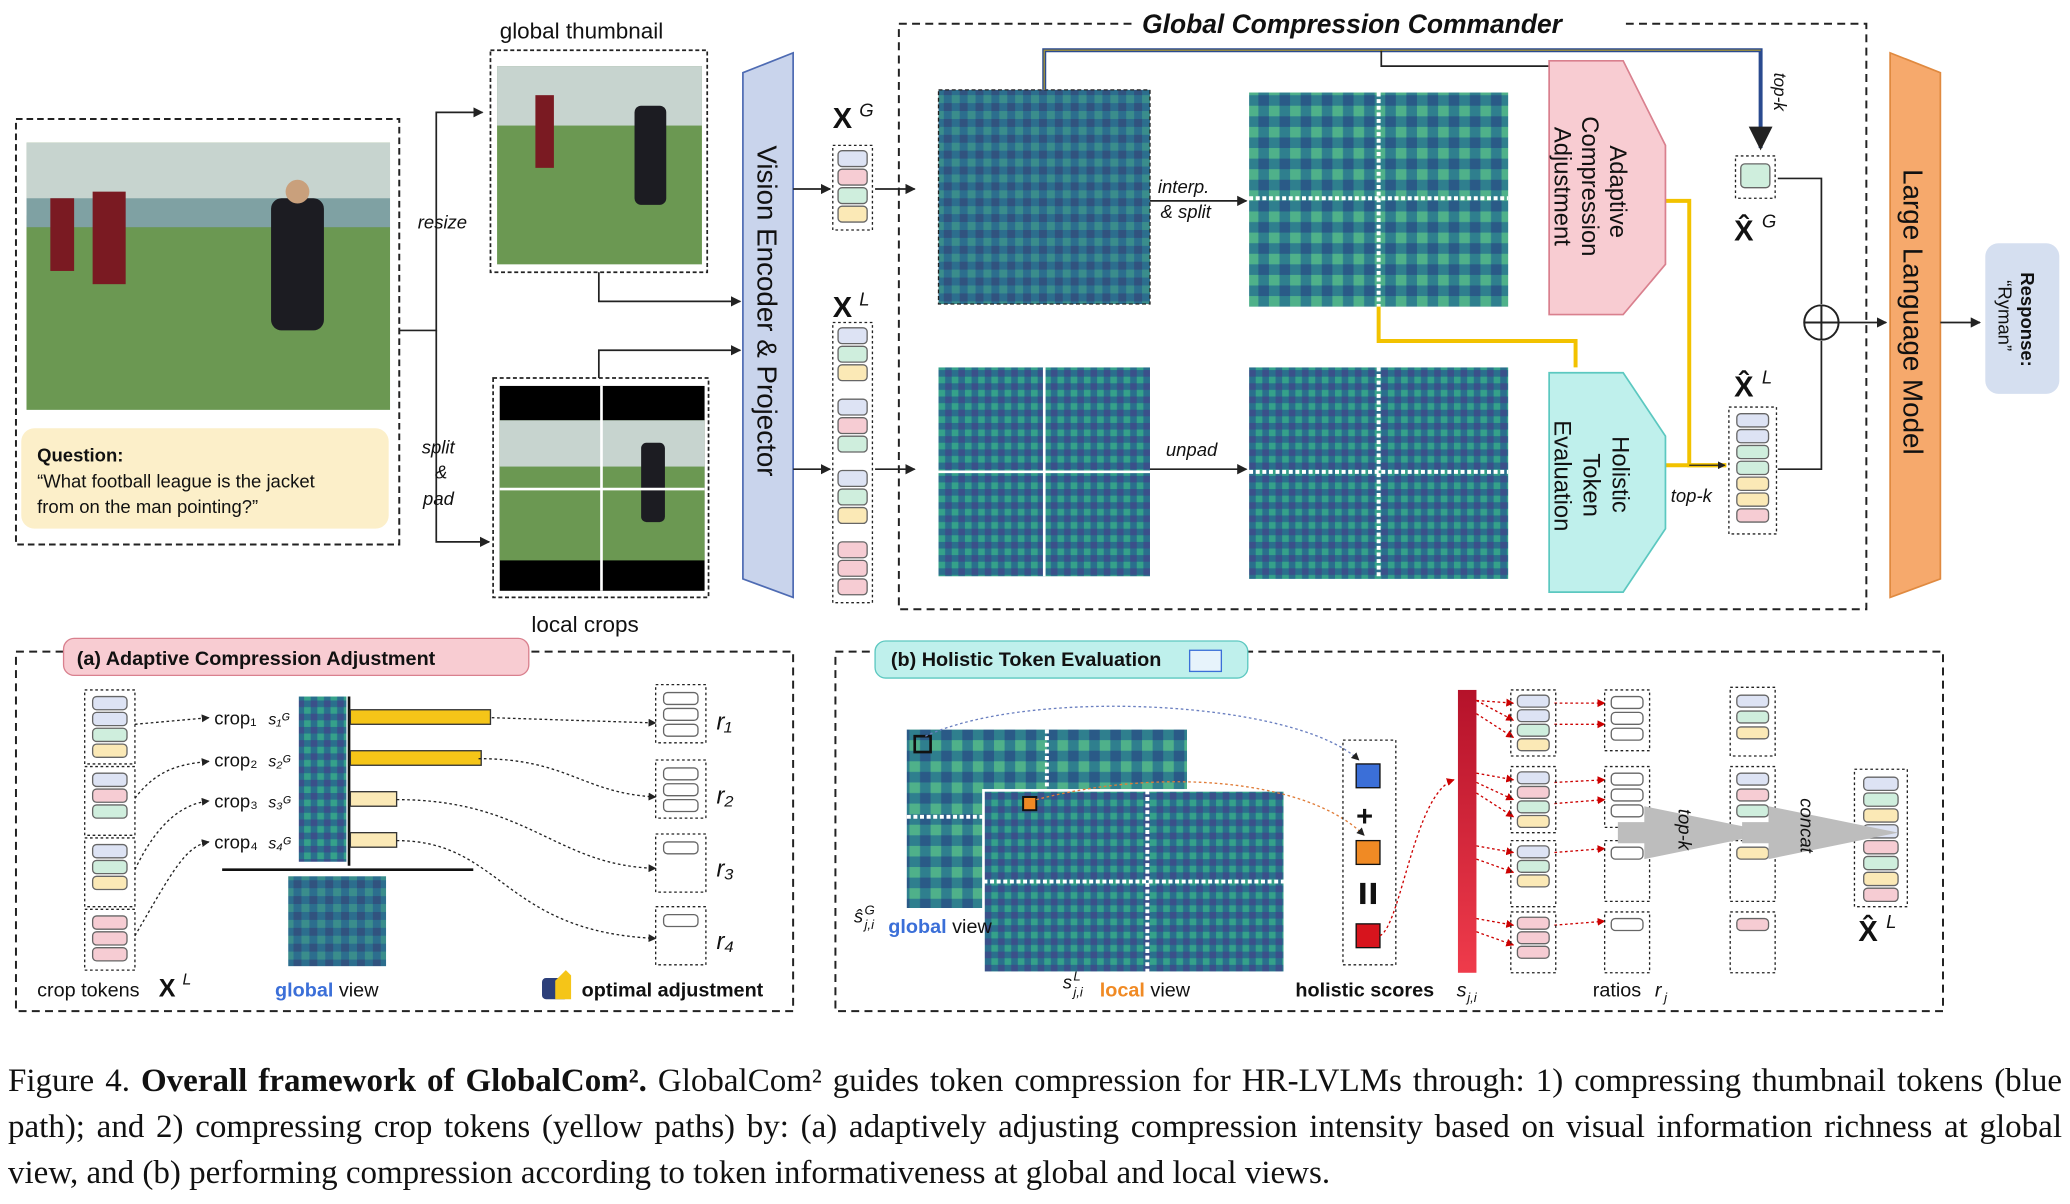  Describe the element at coordinates (1589, 186) in the screenshot. I see `aca-line2: Compression` at that location.